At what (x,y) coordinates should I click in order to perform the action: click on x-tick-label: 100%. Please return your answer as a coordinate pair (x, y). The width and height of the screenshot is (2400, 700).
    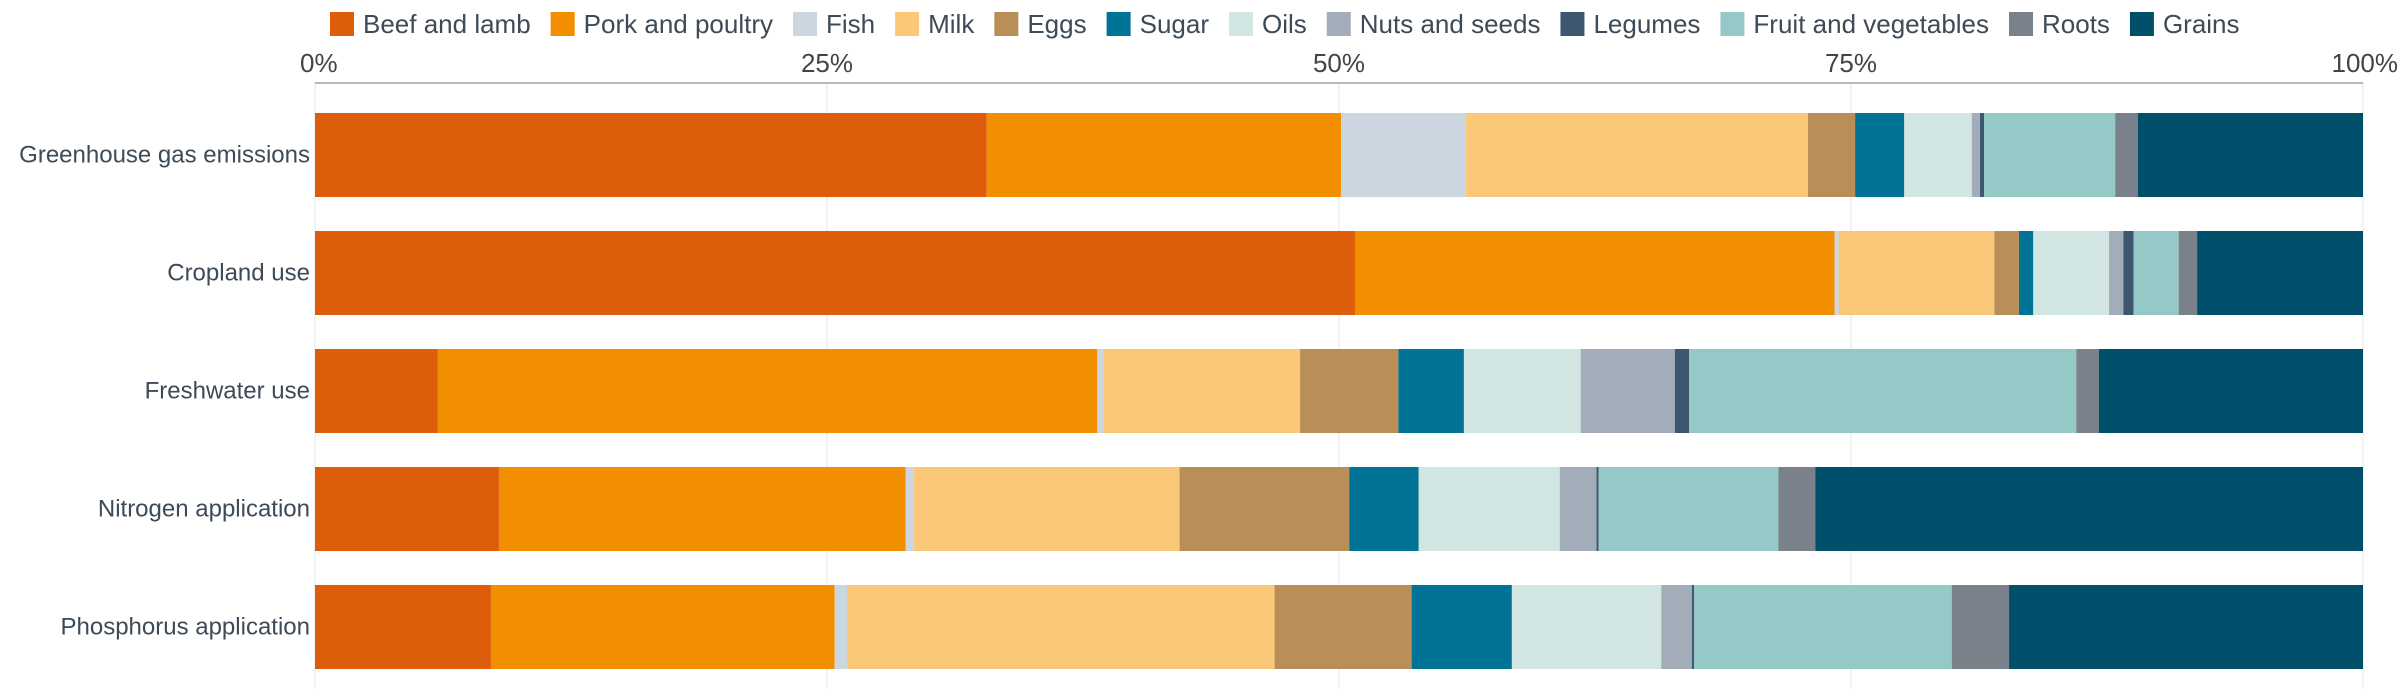
    Looking at the image, I should click on (2365, 63).